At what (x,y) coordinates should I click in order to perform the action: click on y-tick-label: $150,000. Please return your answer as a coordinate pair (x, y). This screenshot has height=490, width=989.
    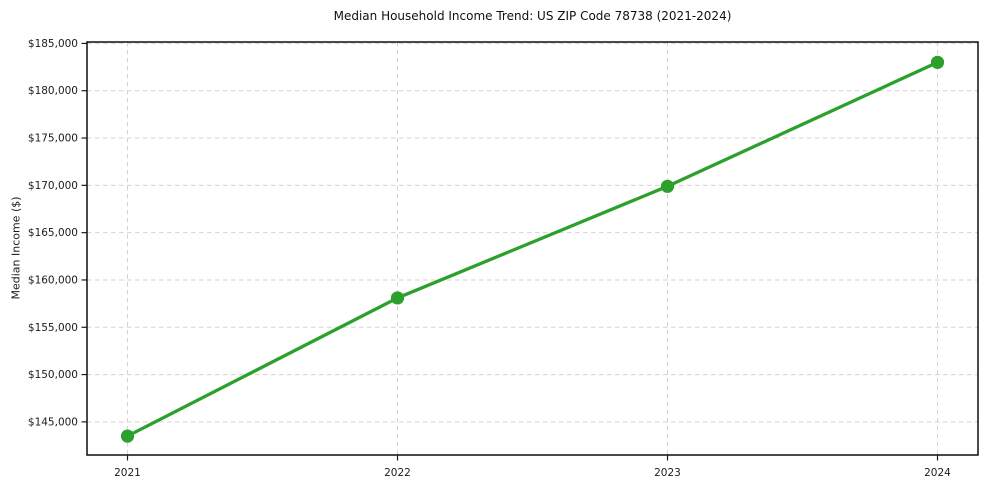
    Looking at the image, I should click on (53, 375).